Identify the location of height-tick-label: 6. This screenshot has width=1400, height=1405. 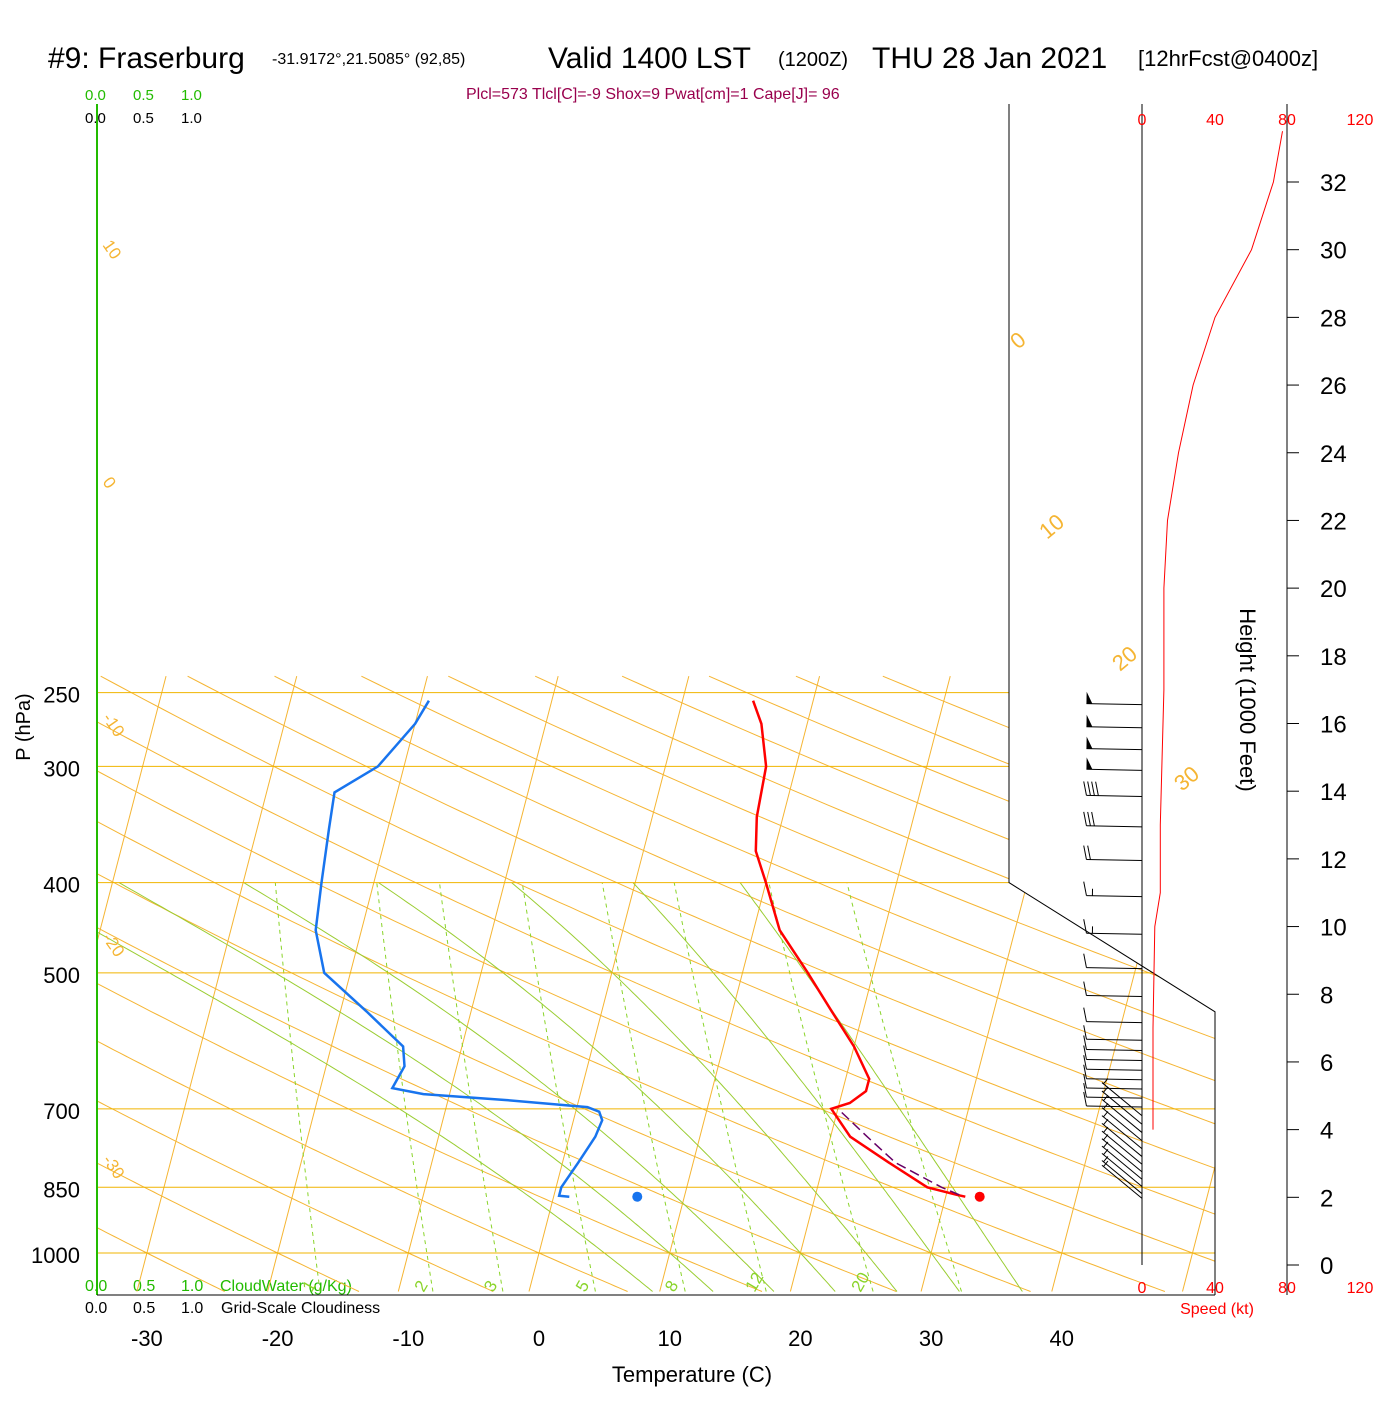
(1326, 1063).